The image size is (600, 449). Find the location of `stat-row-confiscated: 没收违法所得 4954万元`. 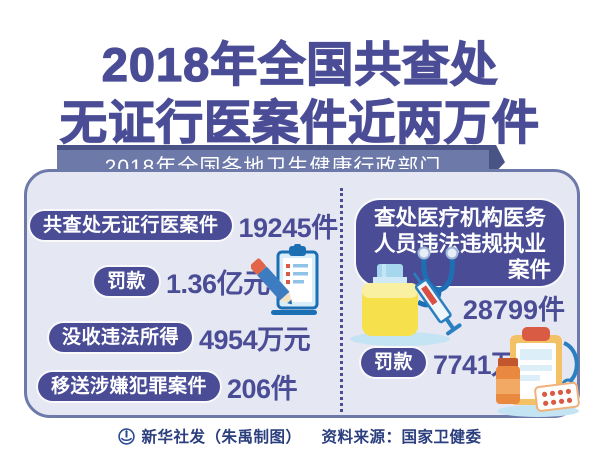

stat-row-confiscated: 没收违法所得 4954万元 is located at coordinates (180, 337).